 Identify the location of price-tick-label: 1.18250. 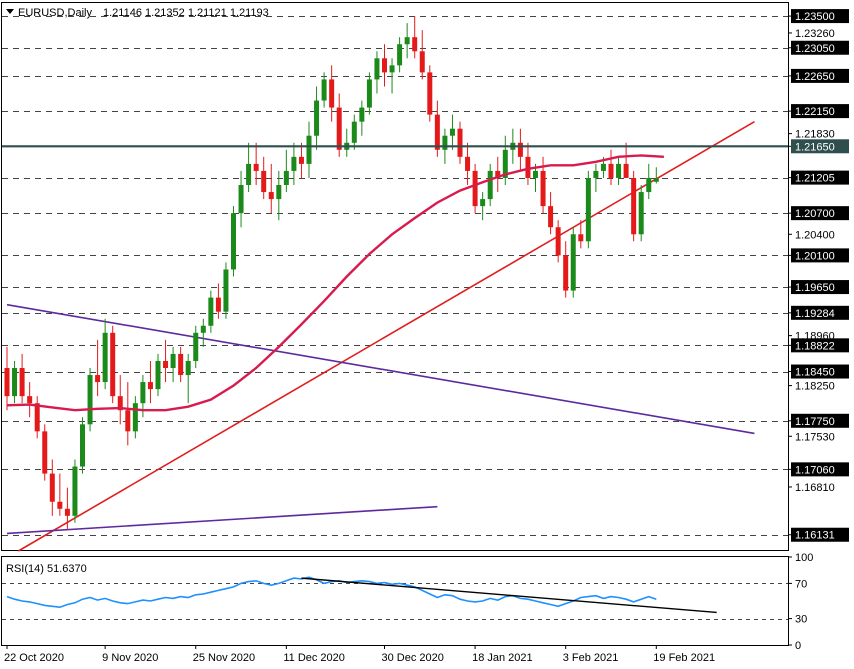
(815, 387).